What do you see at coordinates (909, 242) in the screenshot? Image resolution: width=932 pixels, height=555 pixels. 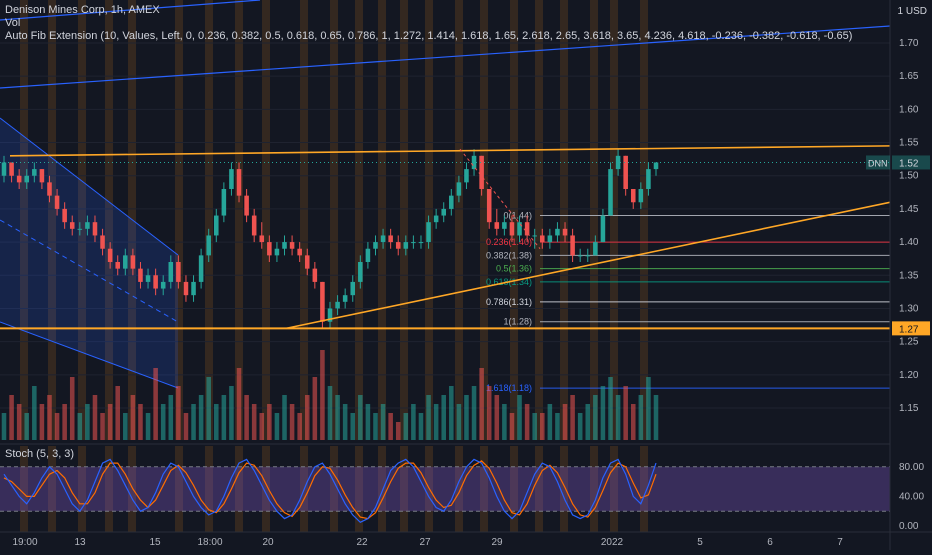 I see `price-tick-label: 1.40` at bounding box center [909, 242].